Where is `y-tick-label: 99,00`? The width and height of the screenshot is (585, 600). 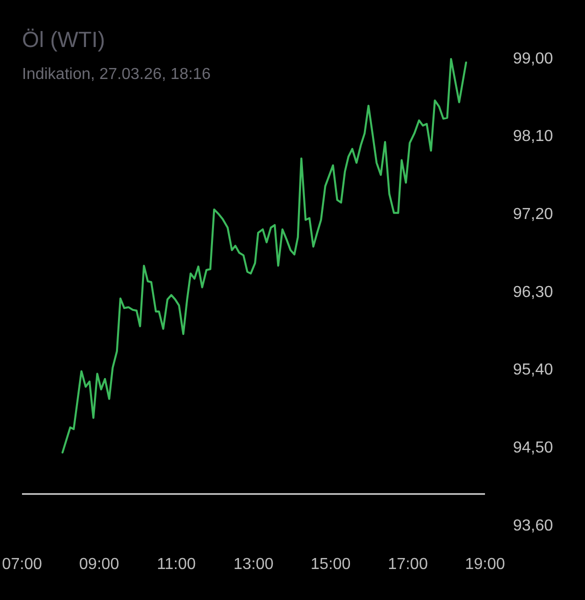 y-tick-label: 99,00 is located at coordinates (533, 59).